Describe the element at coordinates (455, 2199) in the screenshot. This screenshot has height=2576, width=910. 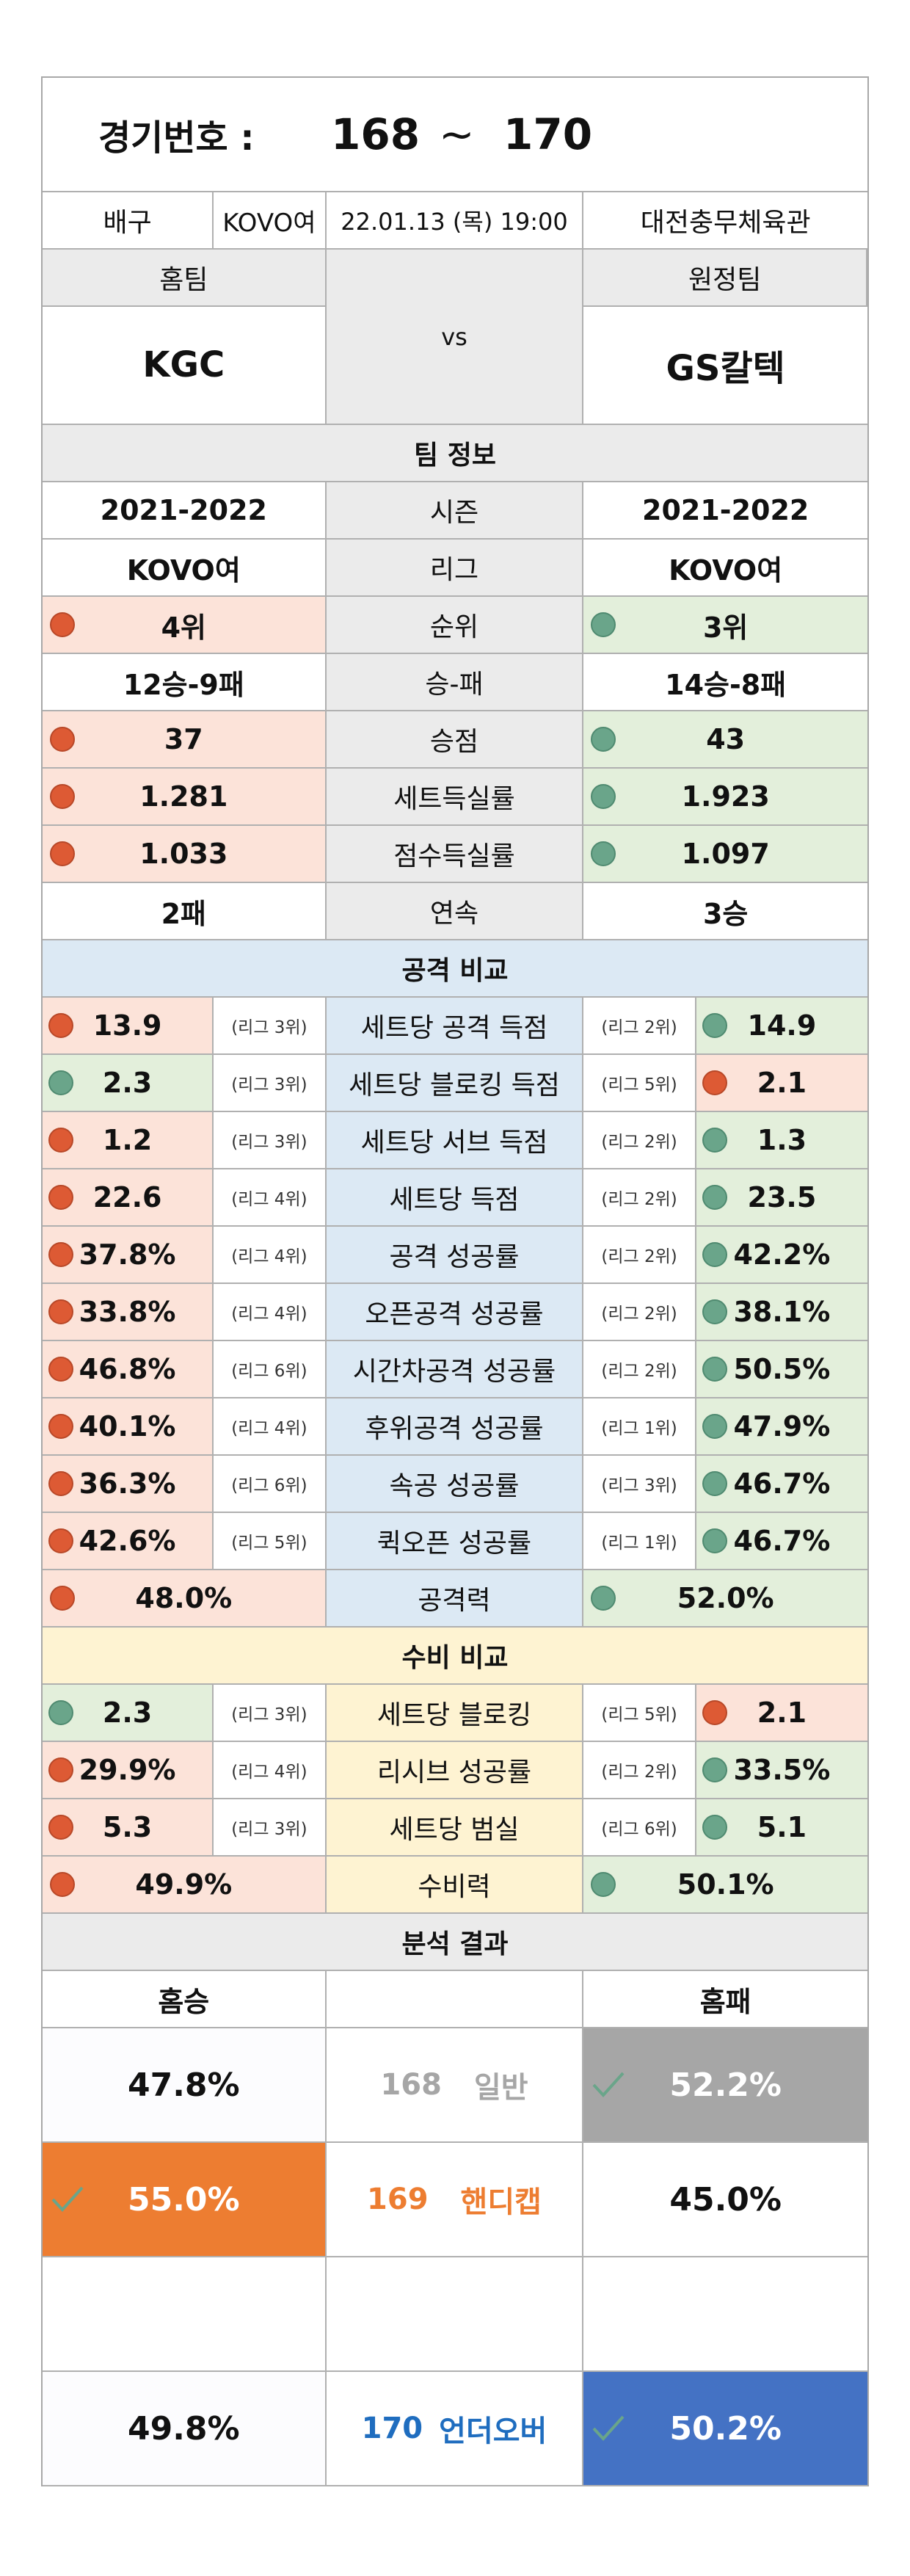
I see `game-handicap: 169 핸디캡` at that location.